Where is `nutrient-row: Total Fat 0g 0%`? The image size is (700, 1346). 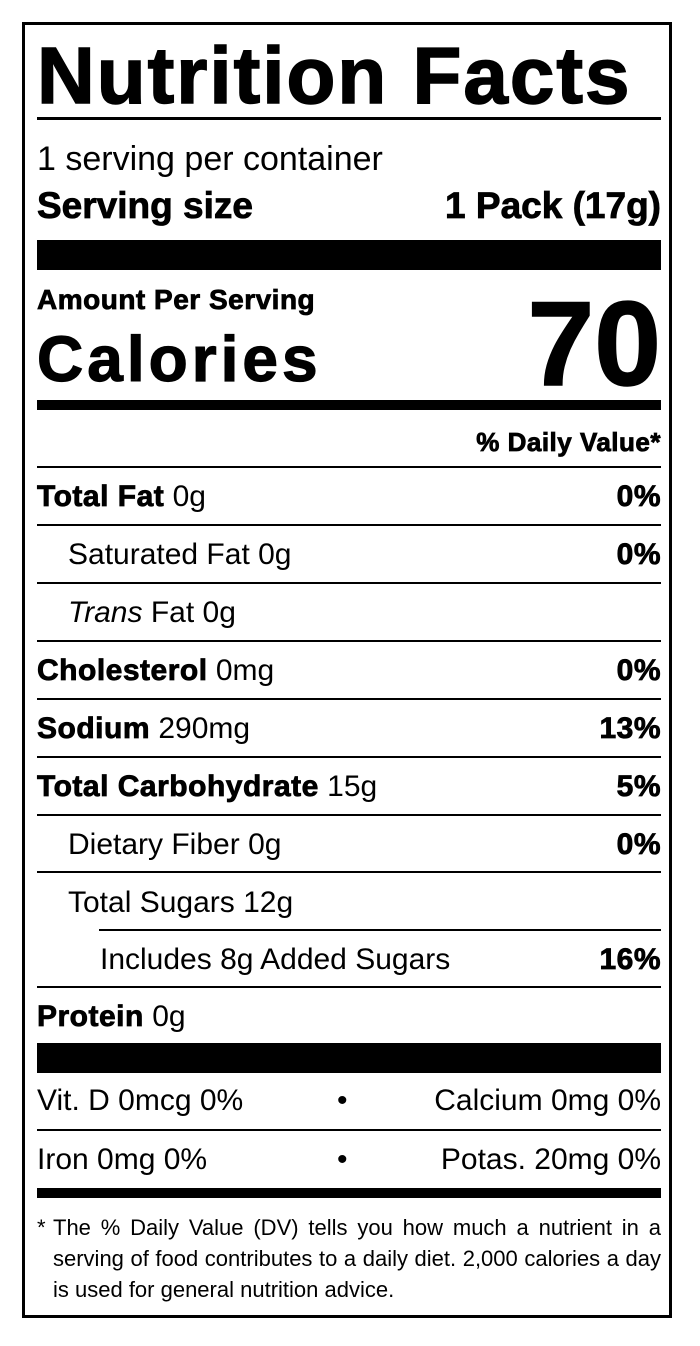 nutrient-row: Total Fat 0g 0% is located at coordinates (349, 497).